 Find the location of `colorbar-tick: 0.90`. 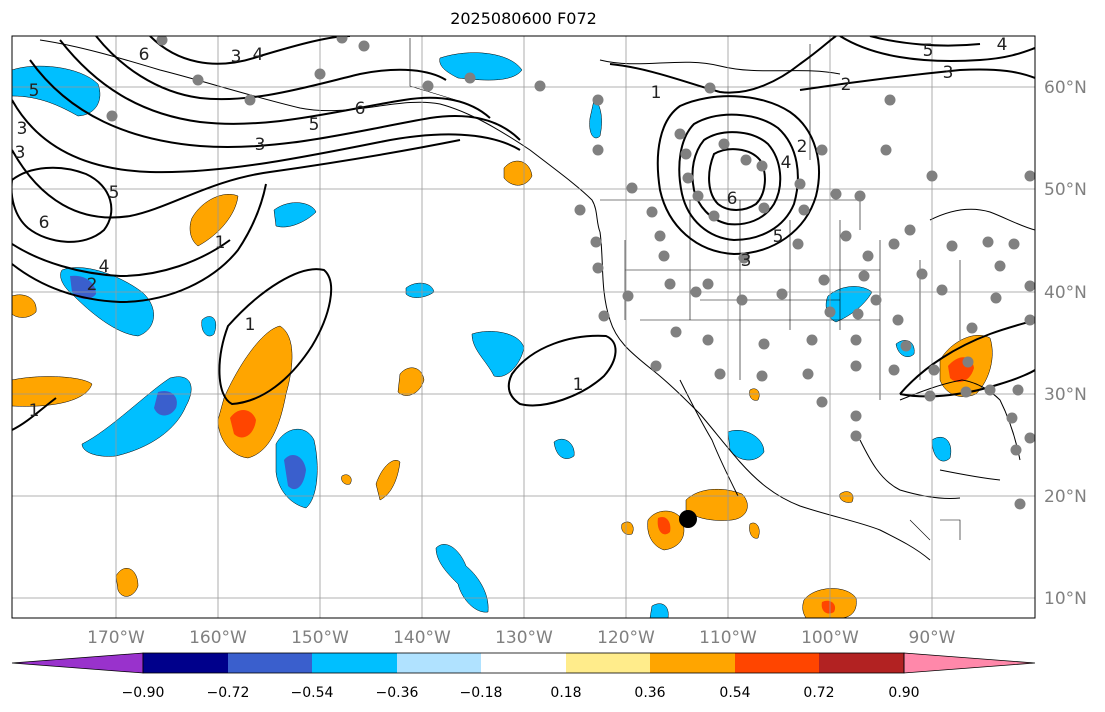

colorbar-tick: 0.90 is located at coordinates (903, 693).